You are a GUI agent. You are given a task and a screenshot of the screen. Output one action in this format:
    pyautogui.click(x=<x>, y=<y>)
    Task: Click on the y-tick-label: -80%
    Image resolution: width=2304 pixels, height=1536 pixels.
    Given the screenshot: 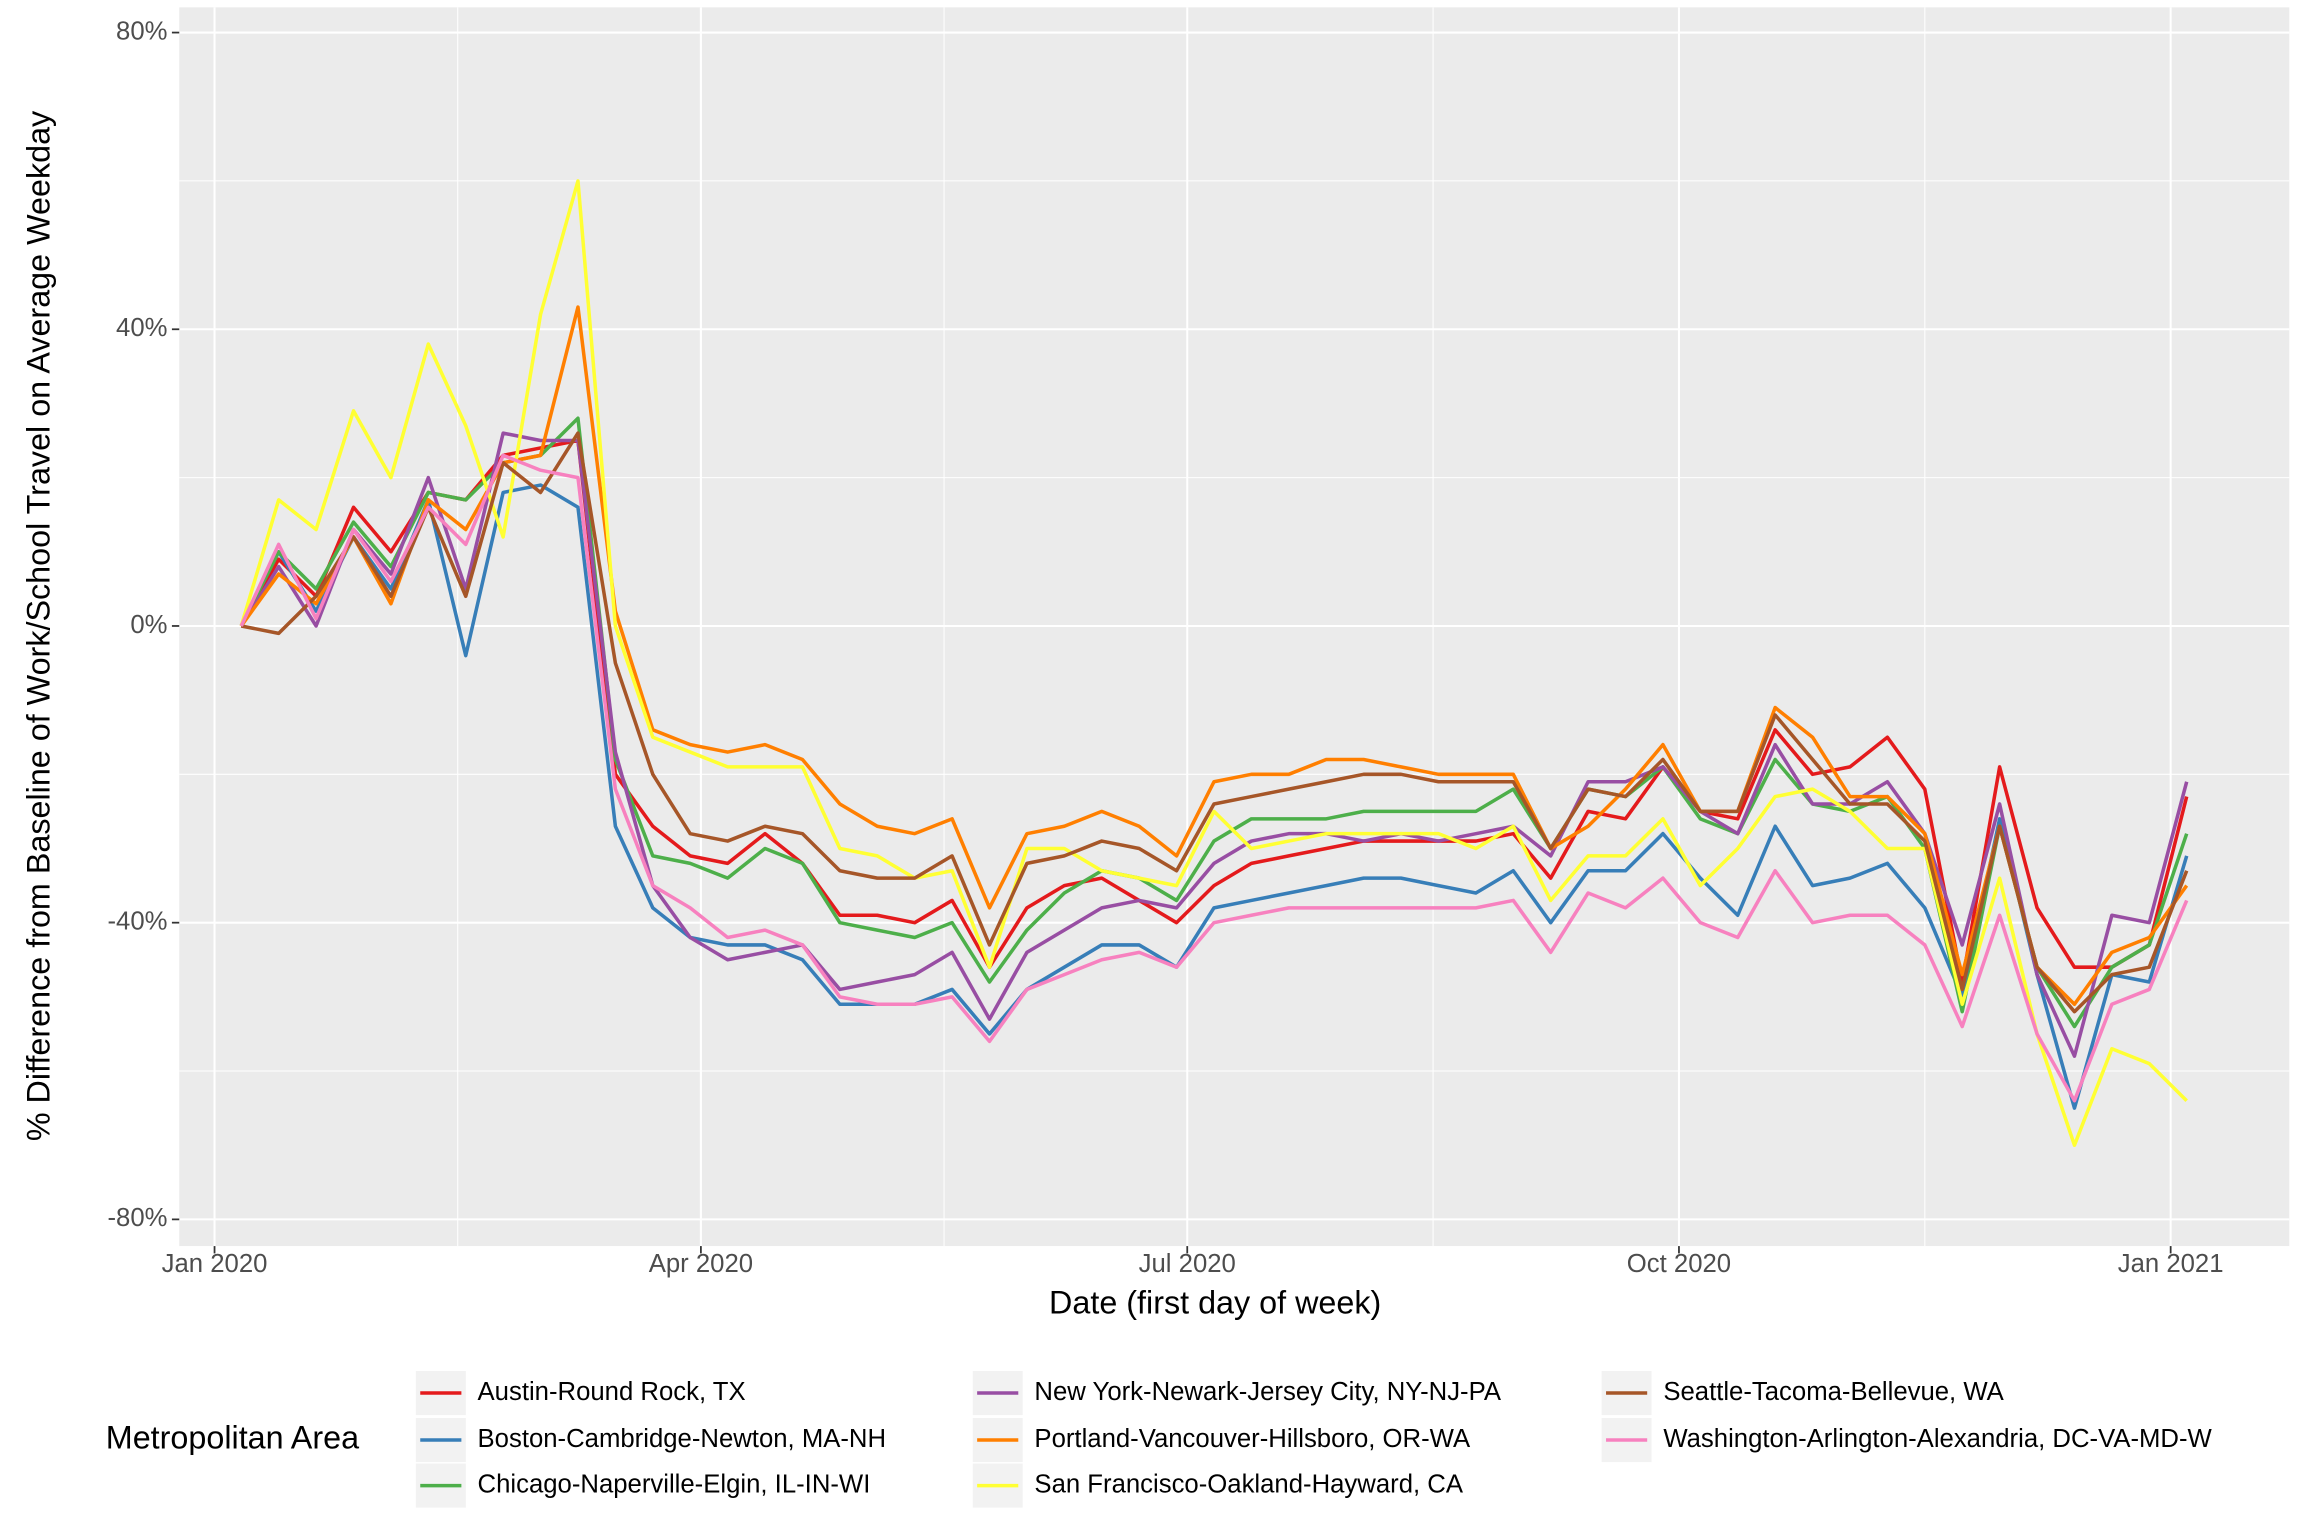 What is the action you would take?
    pyautogui.click(x=137, y=1218)
    